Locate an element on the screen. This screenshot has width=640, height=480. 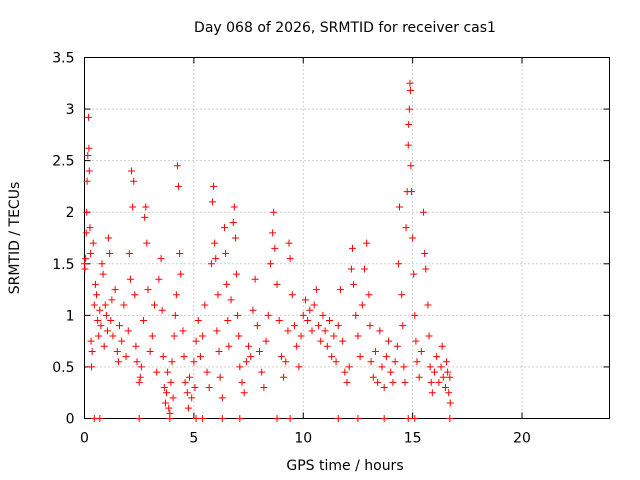
y-tick-label: 3 is located at coordinates (70, 110).